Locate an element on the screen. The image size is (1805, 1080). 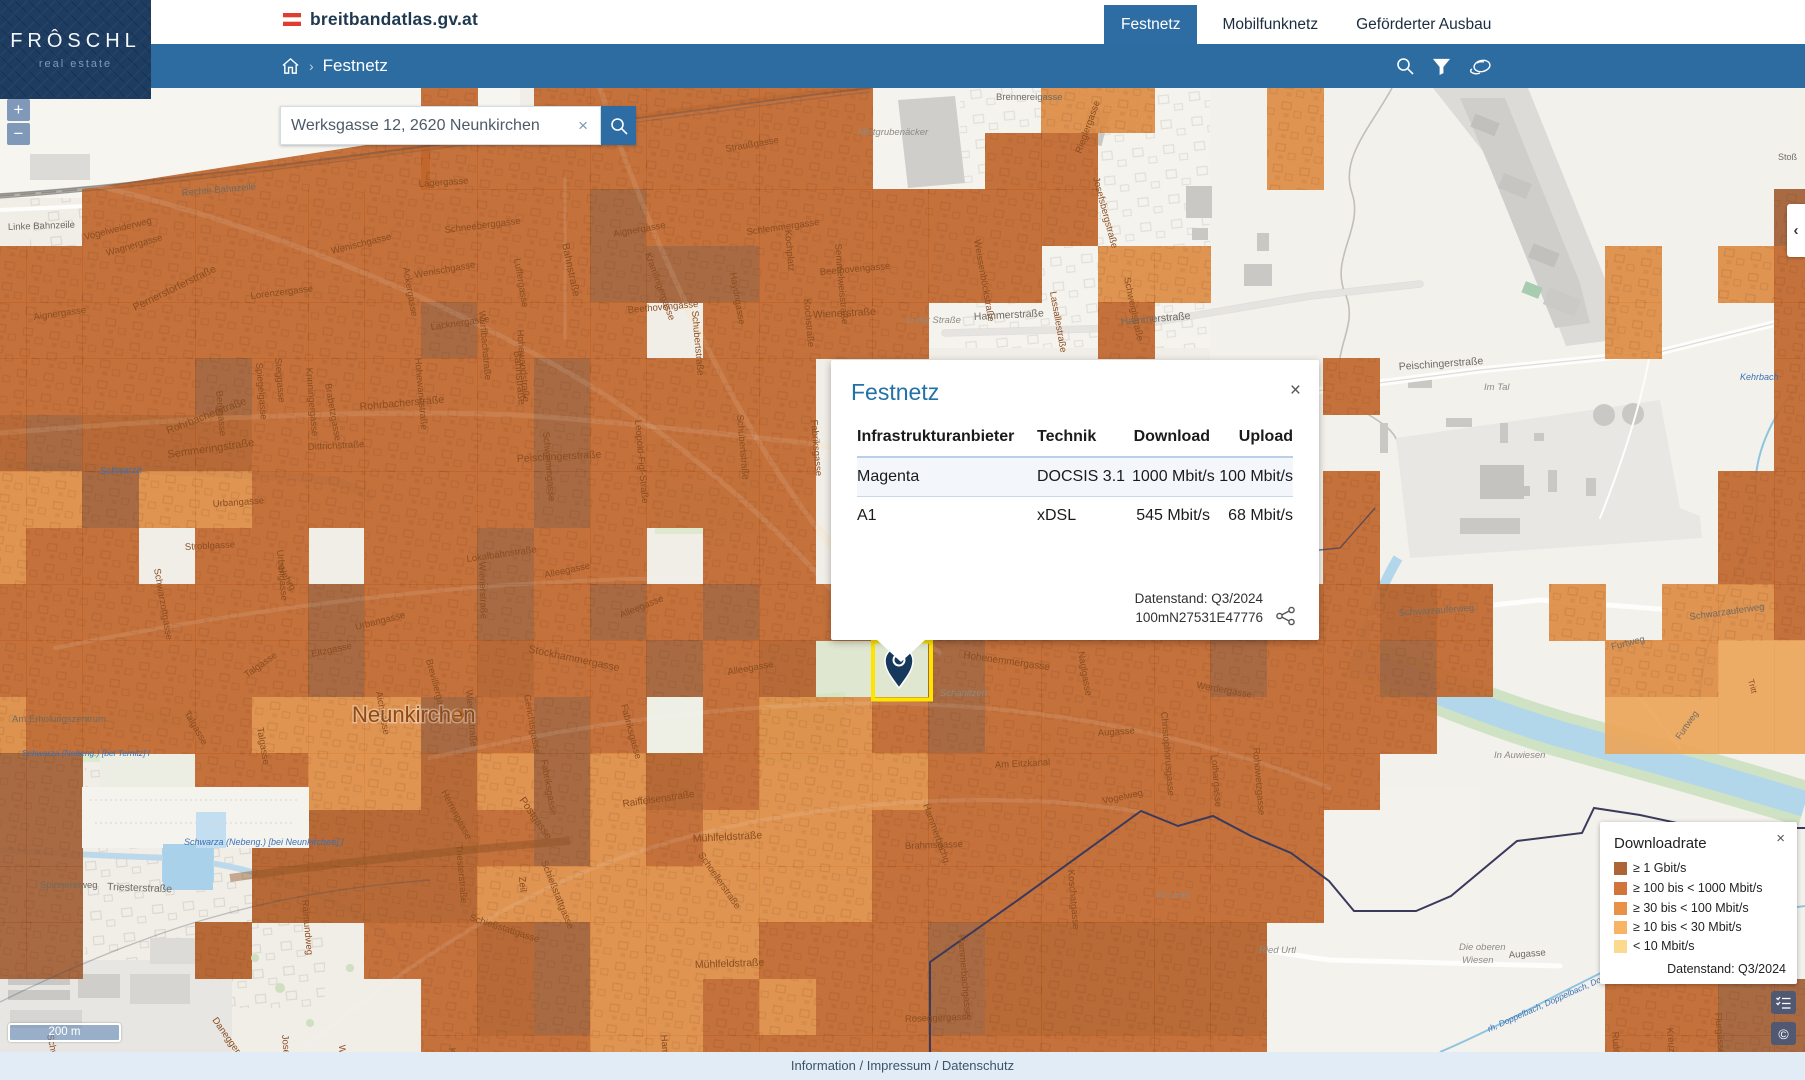
svg-text: in der Straße is located at coordinates (933, 320).